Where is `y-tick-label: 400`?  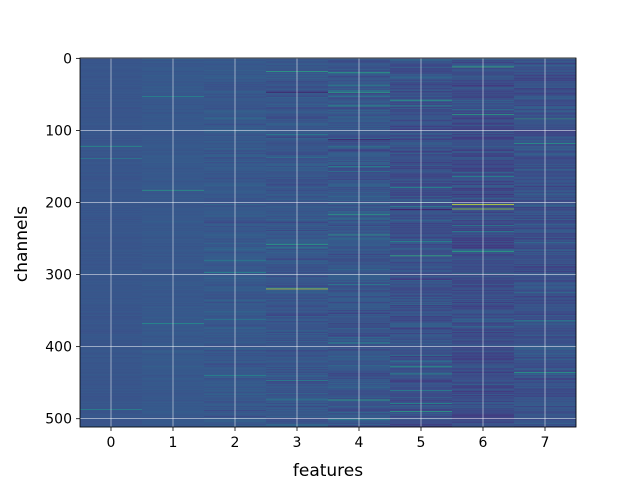
y-tick-label: 400 is located at coordinates (58, 348).